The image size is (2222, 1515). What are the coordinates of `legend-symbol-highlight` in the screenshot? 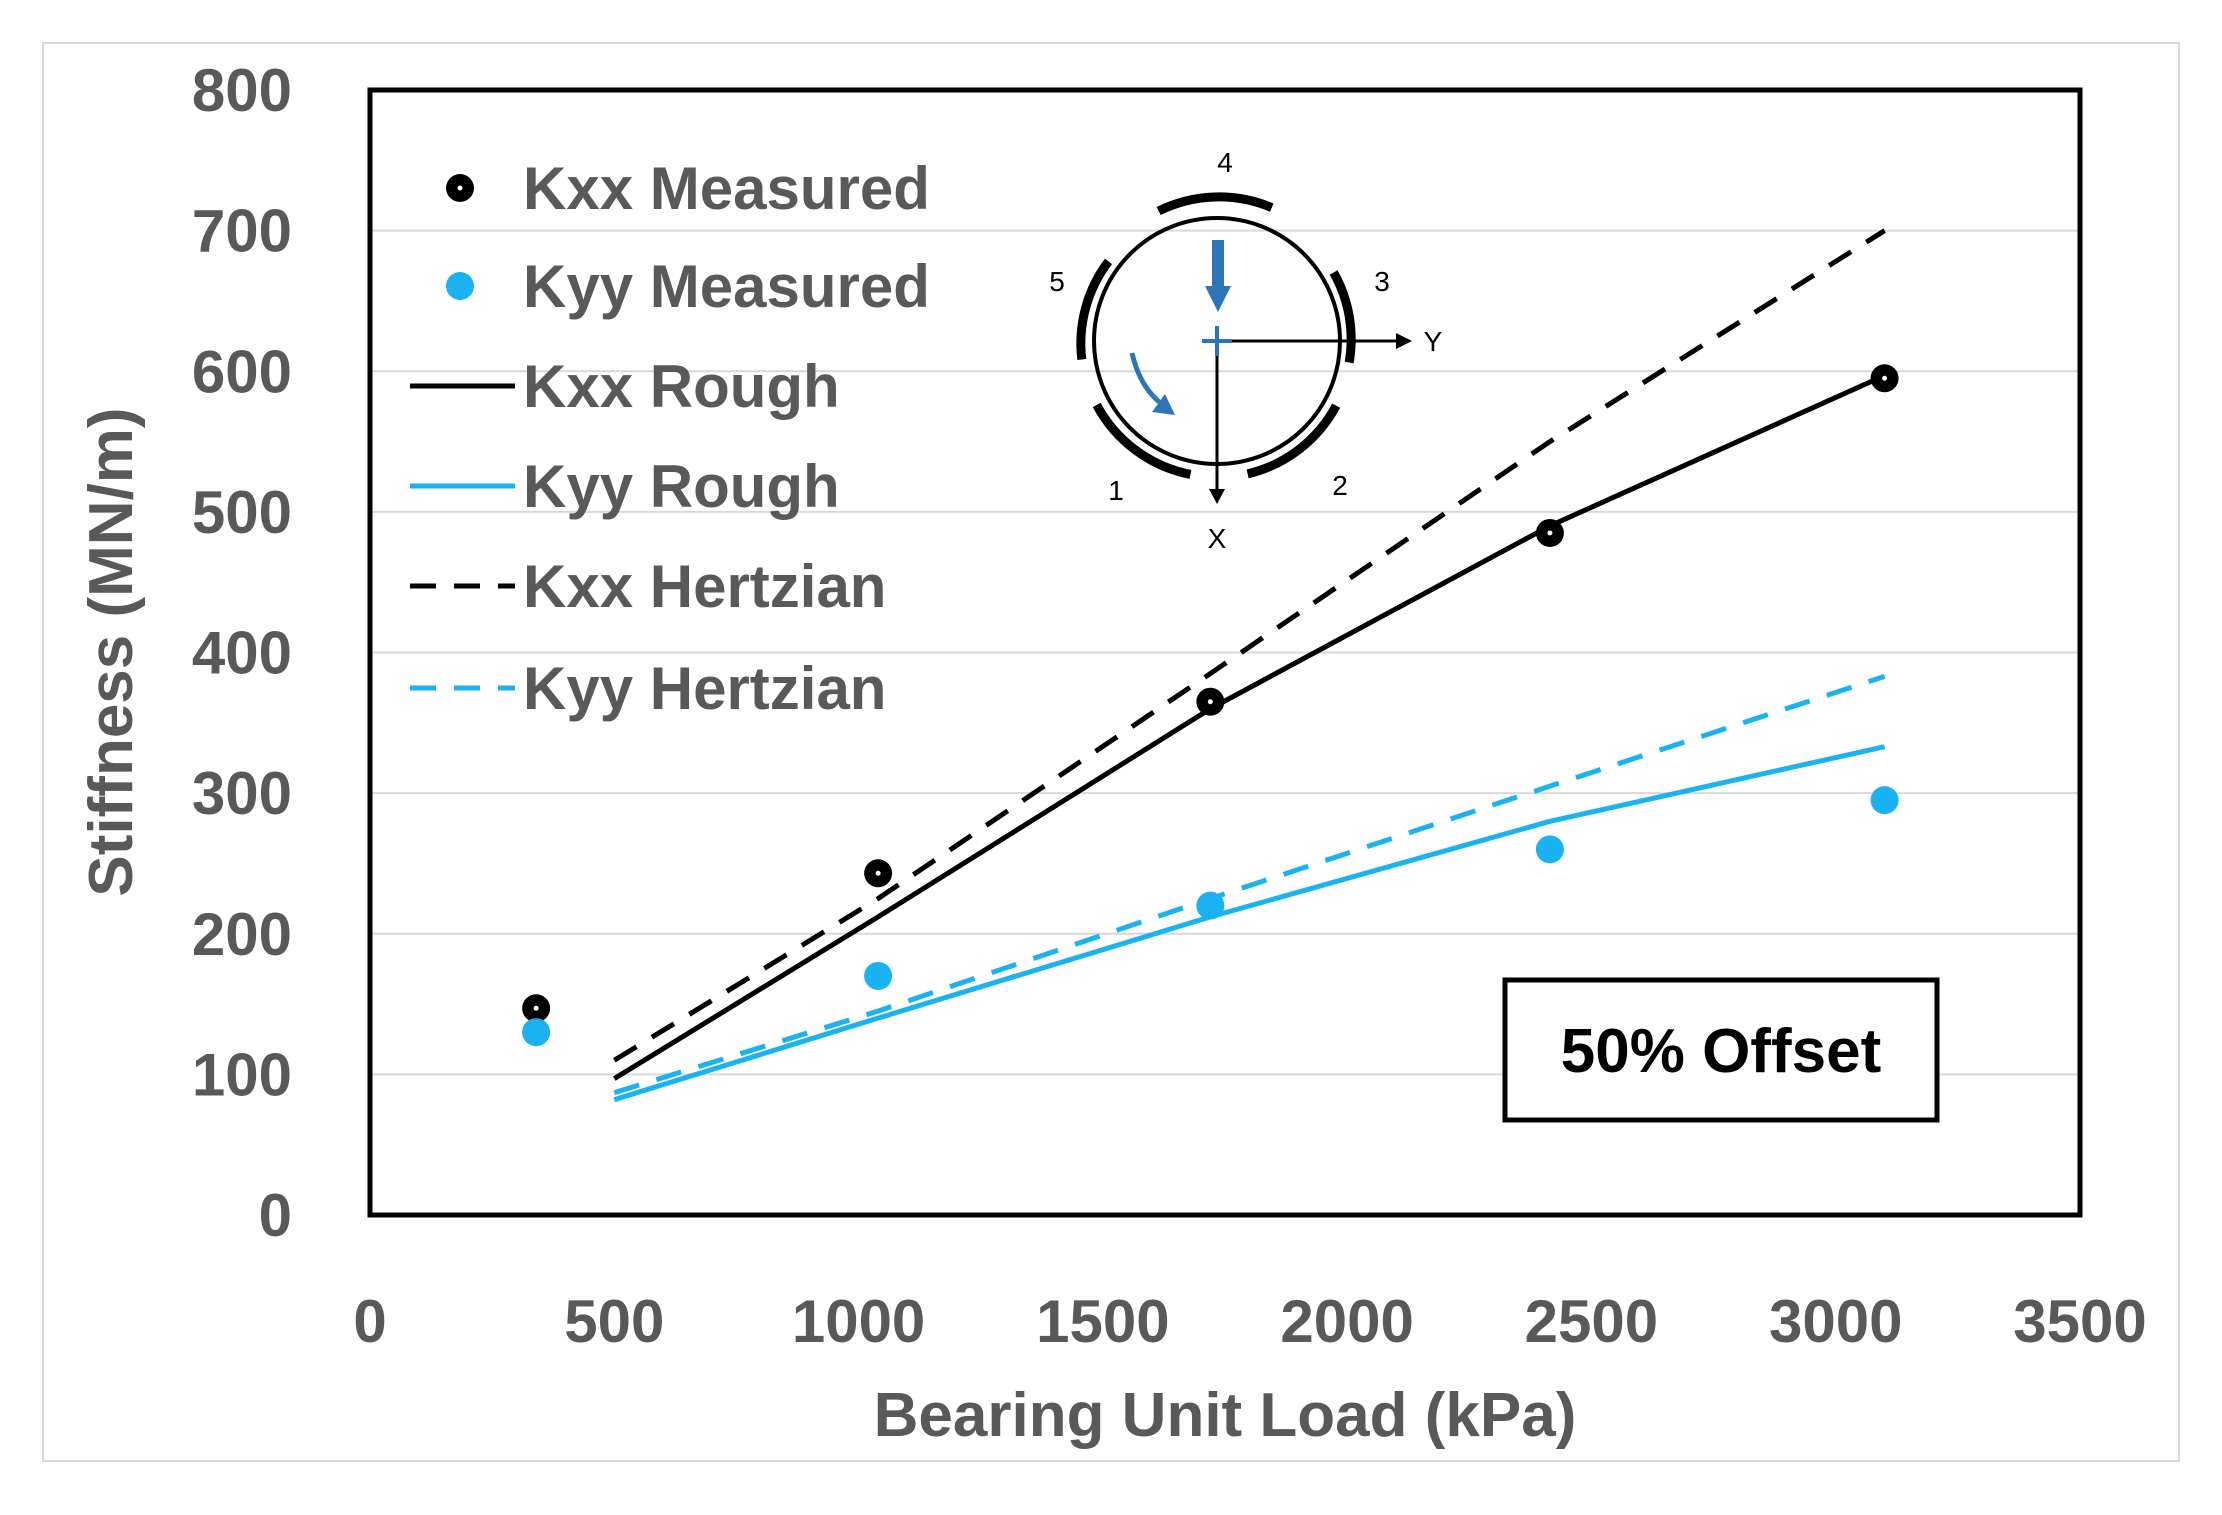 It's located at (460, 188).